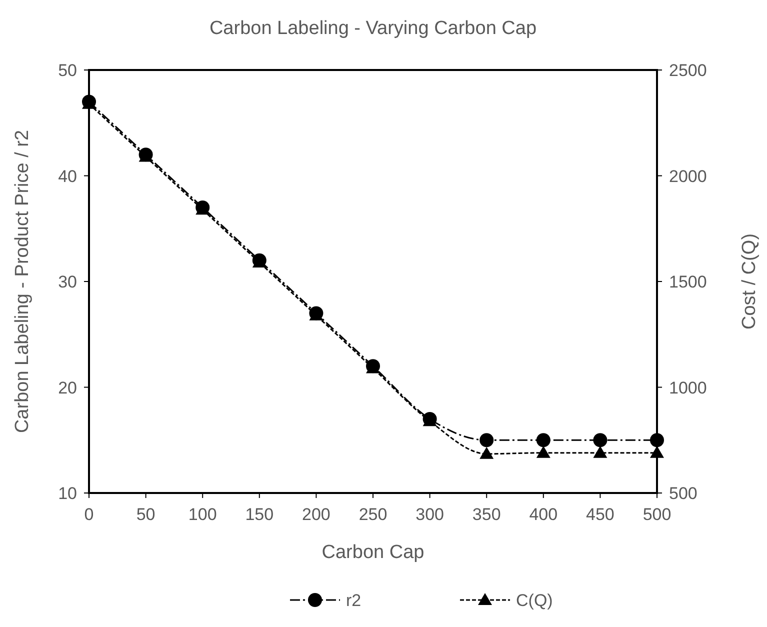 The width and height of the screenshot is (767, 627). Describe the element at coordinates (543, 514) in the screenshot. I see `x-tick-label: 400` at that location.